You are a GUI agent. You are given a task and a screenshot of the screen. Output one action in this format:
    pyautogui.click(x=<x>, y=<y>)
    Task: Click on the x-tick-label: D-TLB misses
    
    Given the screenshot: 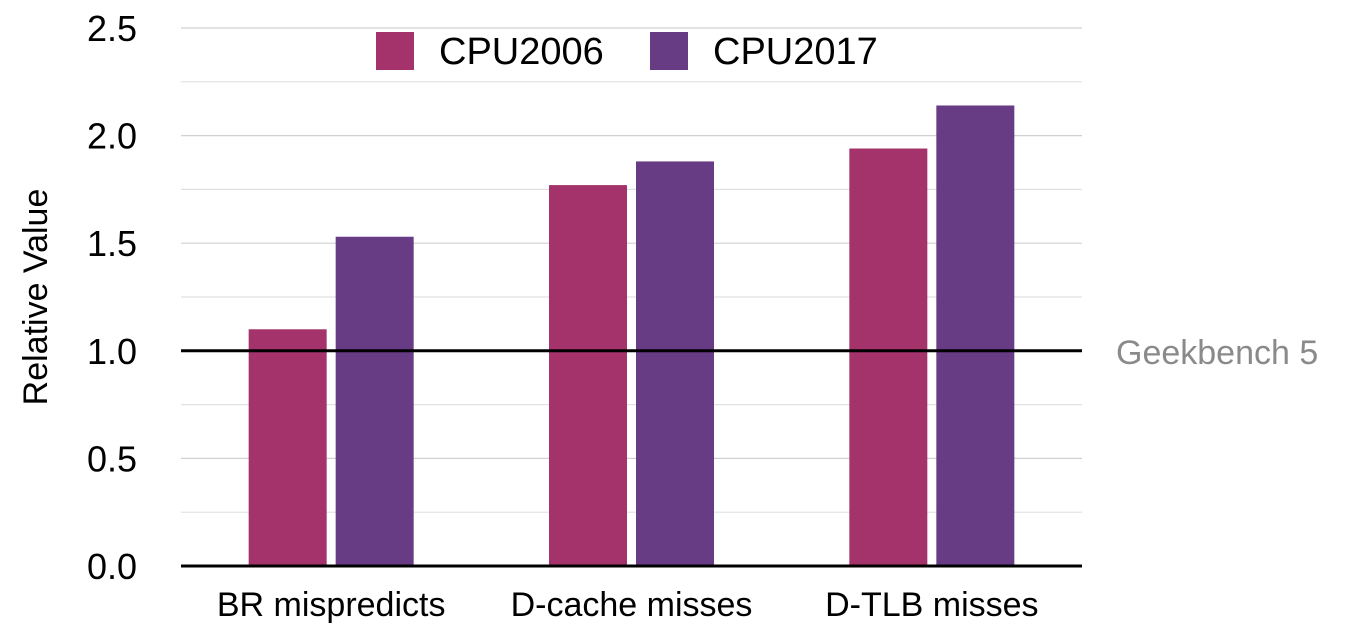 What is the action you would take?
    pyautogui.click(x=931, y=605)
    